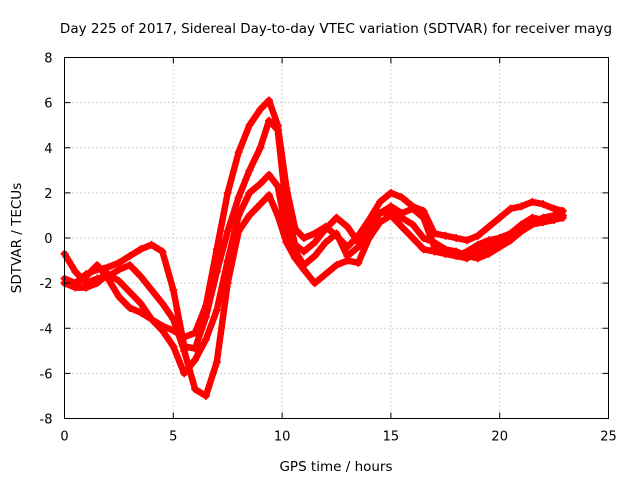 This screenshot has height=480, width=640. What do you see at coordinates (46, 420) in the screenshot?
I see `y-tick-label: -8` at bounding box center [46, 420].